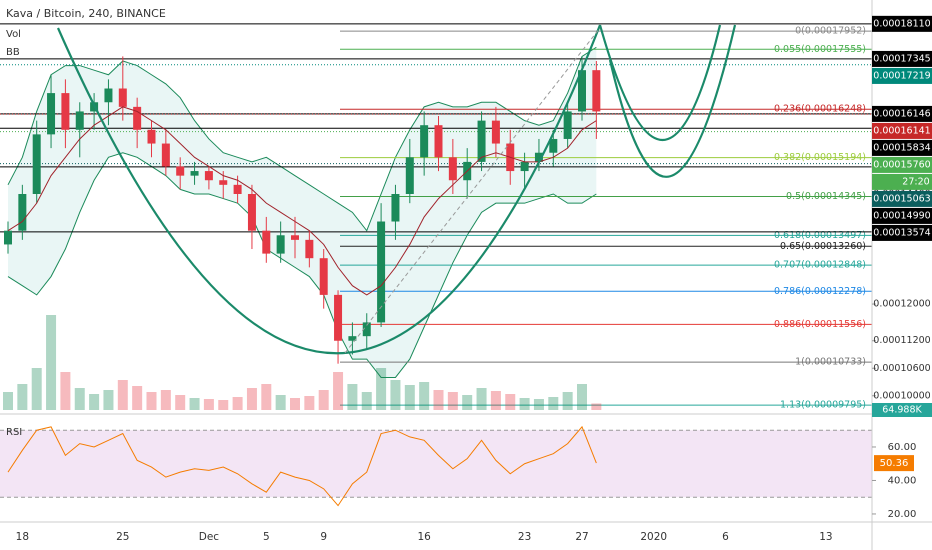 This screenshot has width=932, height=550. I want to click on rsi-band-fill, so click(436, 464).